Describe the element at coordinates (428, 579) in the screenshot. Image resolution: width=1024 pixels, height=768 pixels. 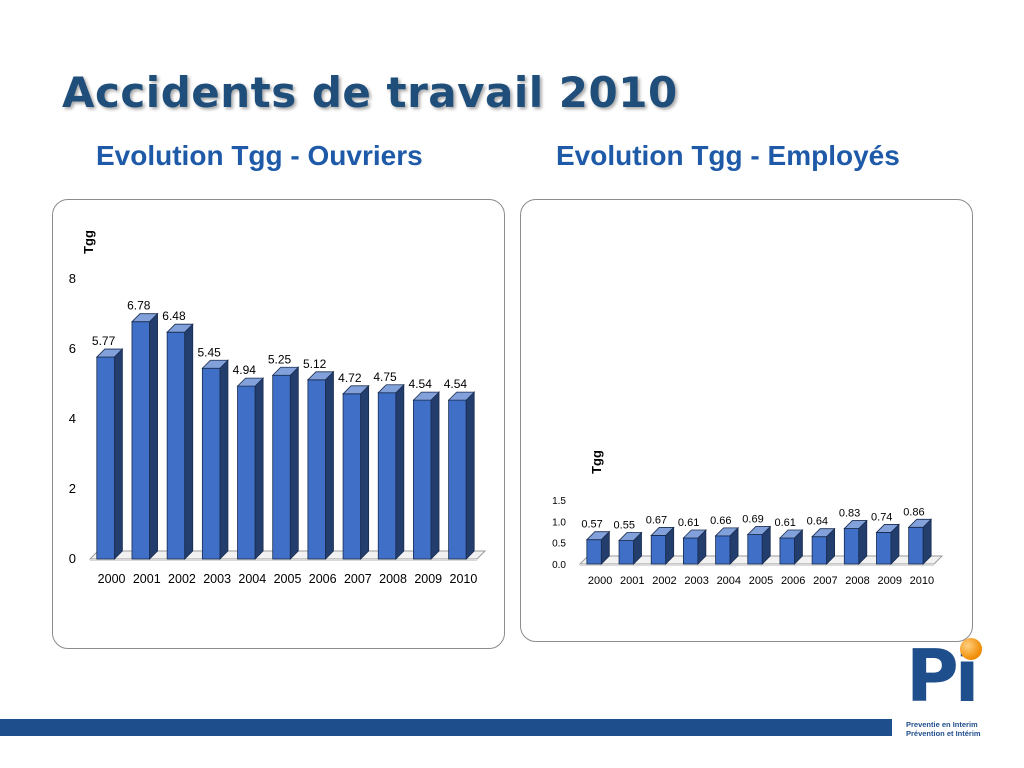
I see `x-tick-label: 2009` at that location.